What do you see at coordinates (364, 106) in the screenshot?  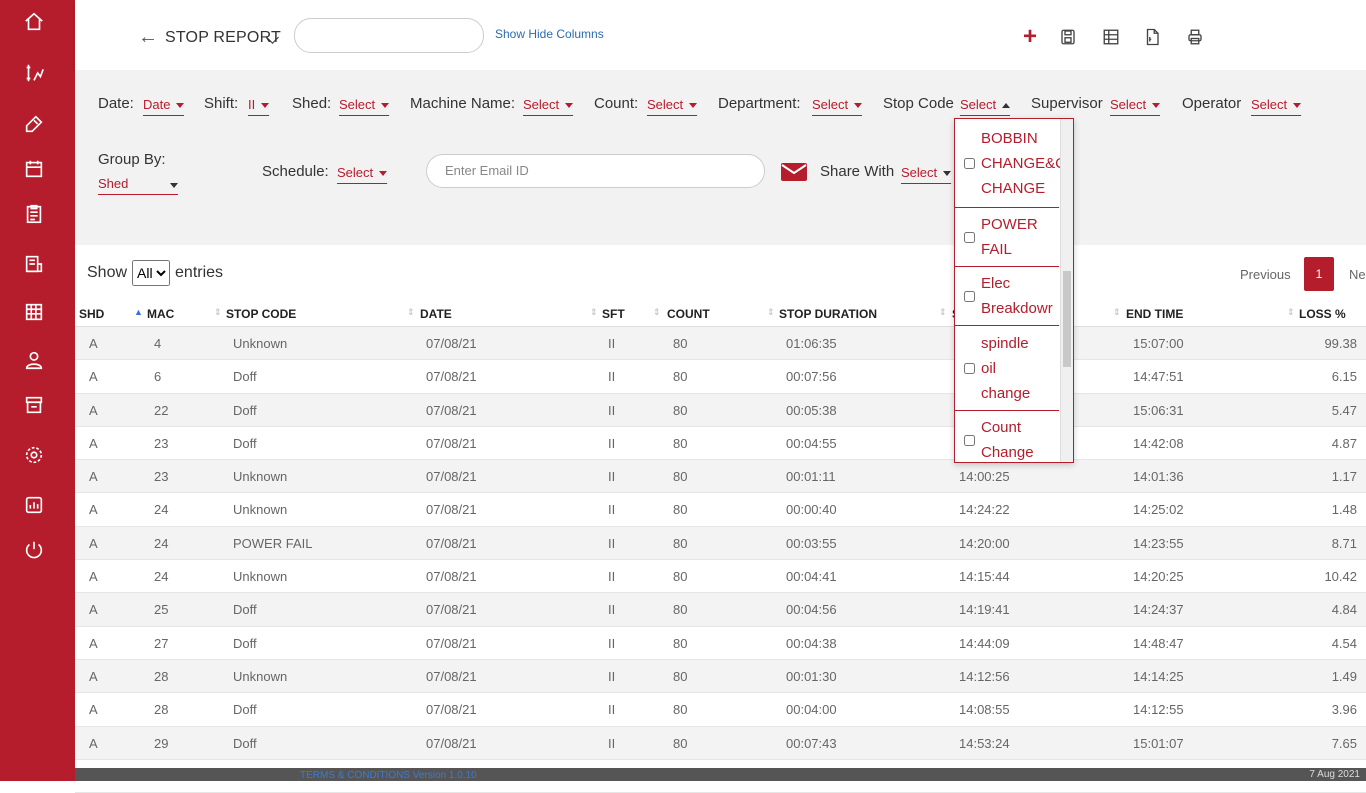 I see `shed-select: Select` at bounding box center [364, 106].